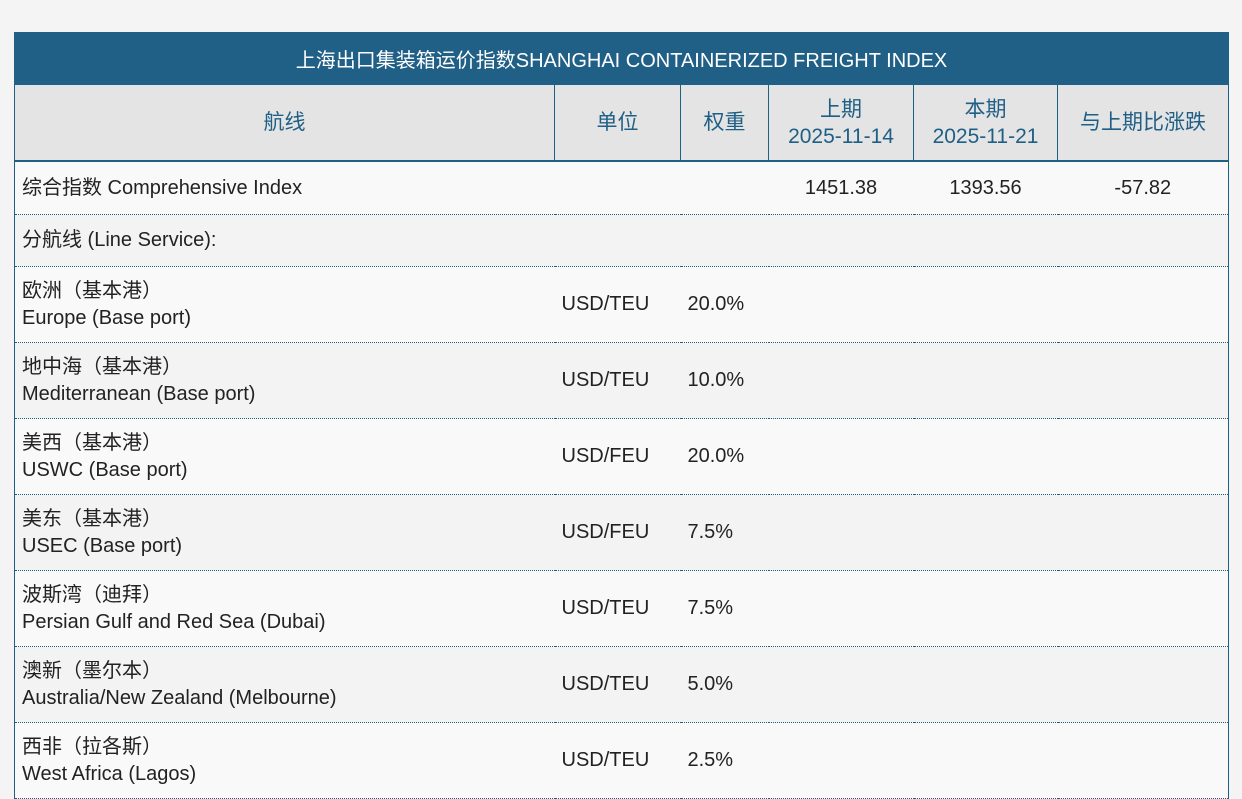 The width and height of the screenshot is (1242, 799). I want to click on route-name: 地中海（基本港） Mediterranean (Base port), so click(284, 380).